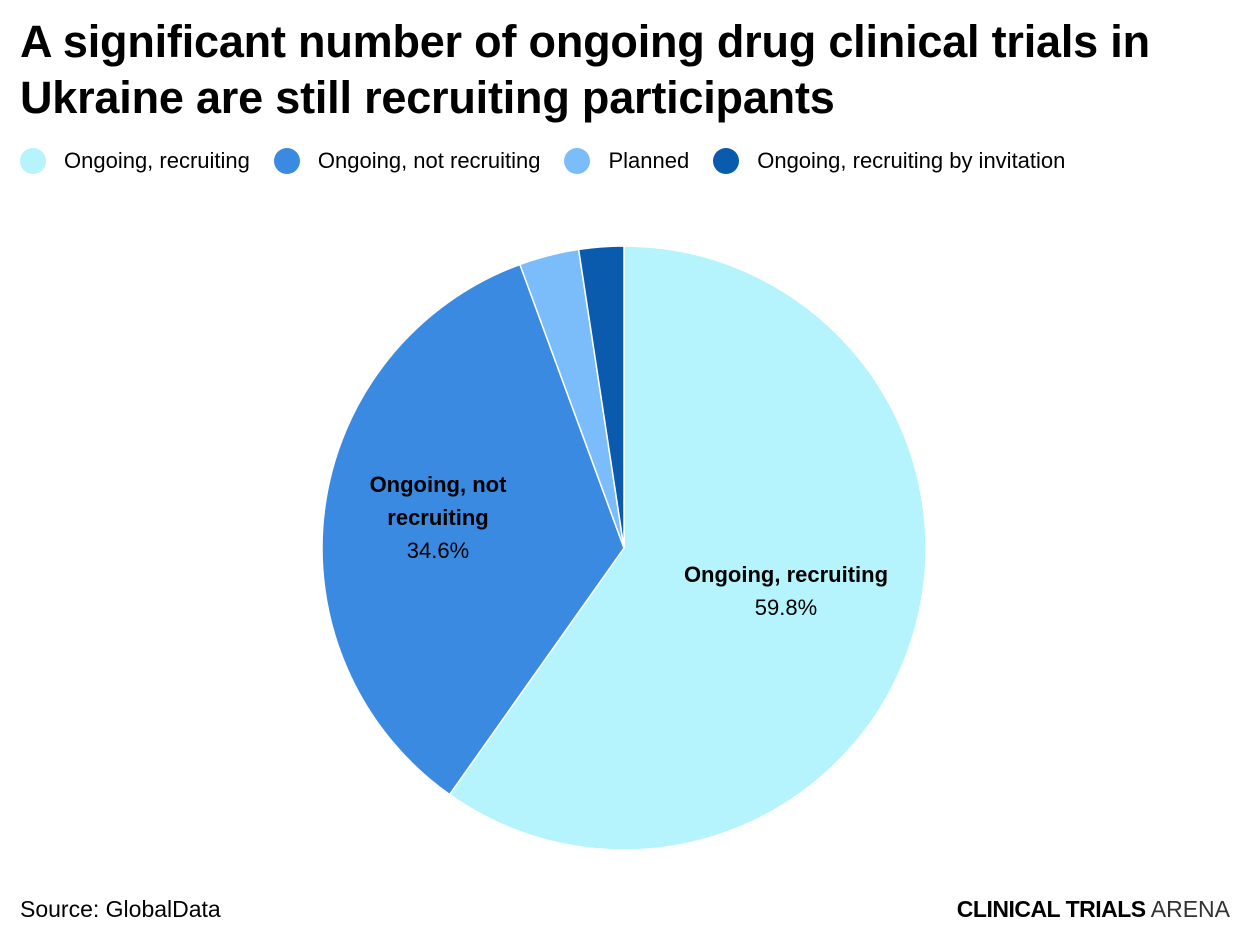 This screenshot has width=1250, height=937. Describe the element at coordinates (439, 484) in the screenshot. I see `slice-label: Ongoing, not` at that location.